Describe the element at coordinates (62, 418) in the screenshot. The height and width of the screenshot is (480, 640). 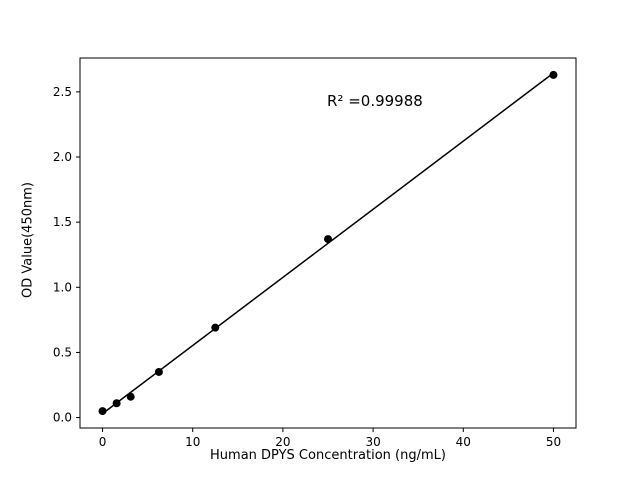
I see `svg-text: 0.0` at that location.